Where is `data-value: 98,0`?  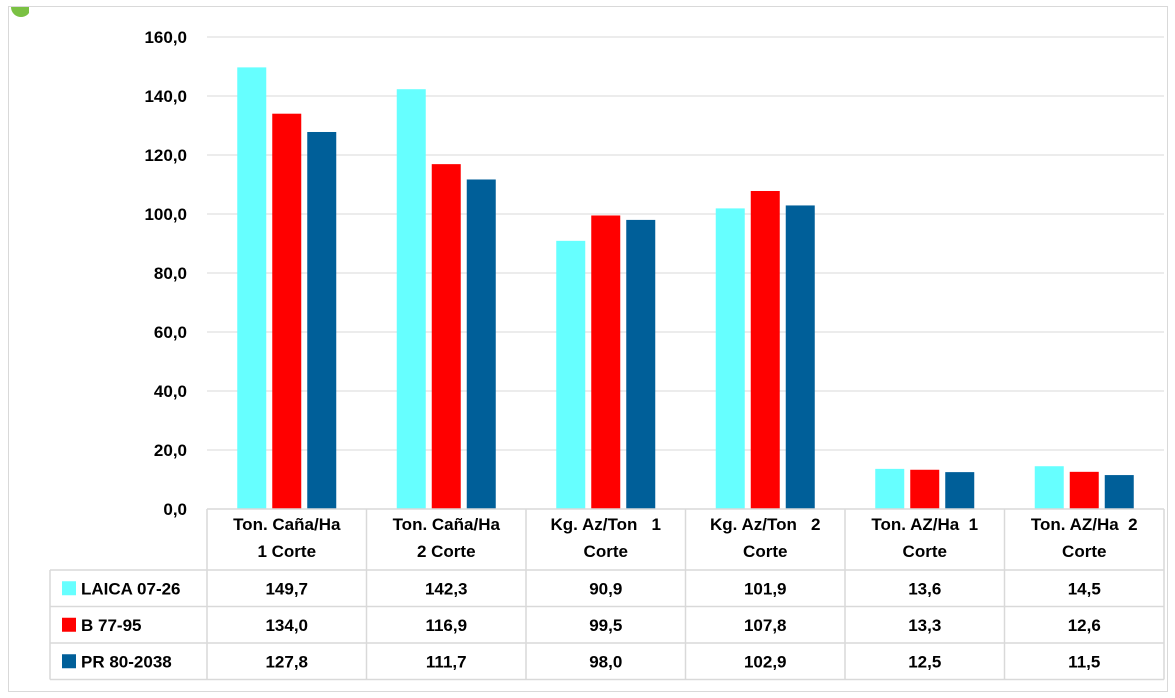
data-value: 98,0 is located at coordinates (605, 661).